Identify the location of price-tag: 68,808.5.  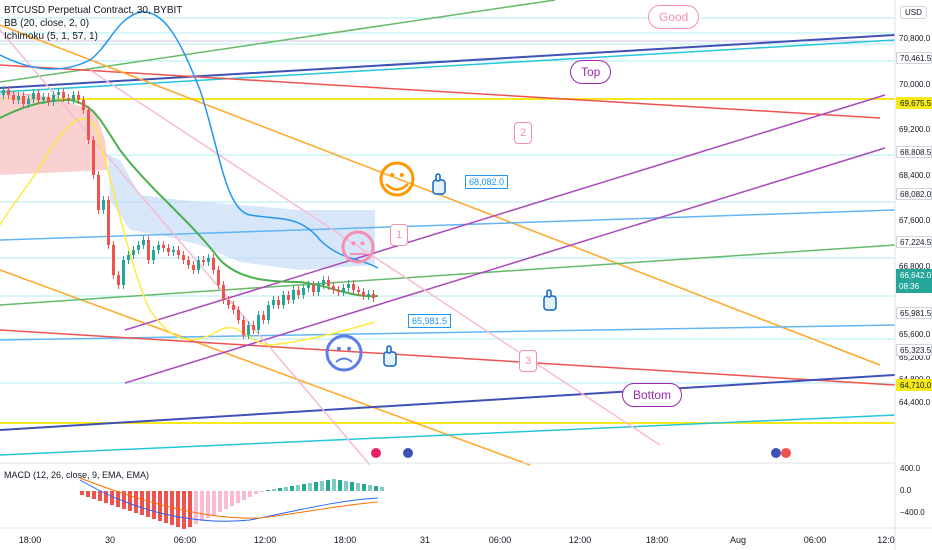
(914, 152).